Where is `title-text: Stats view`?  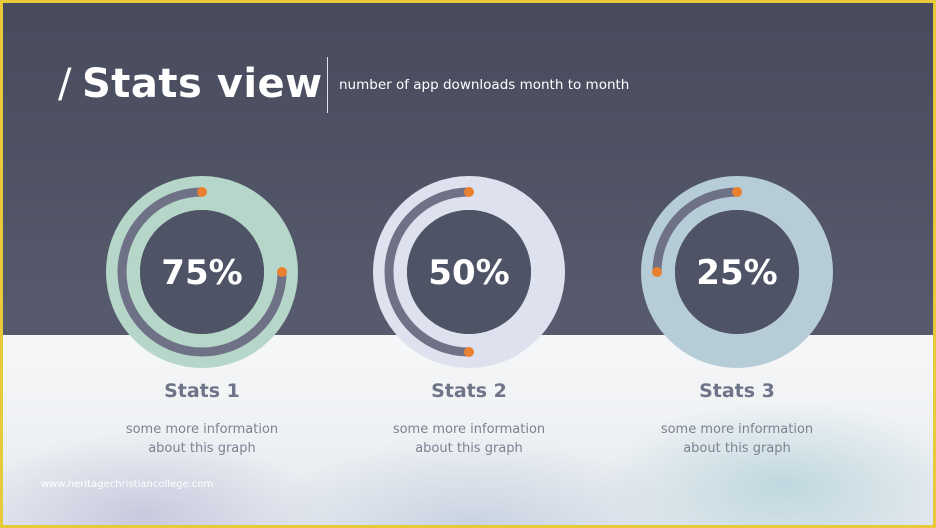
title-text: Stats view is located at coordinates (202, 84).